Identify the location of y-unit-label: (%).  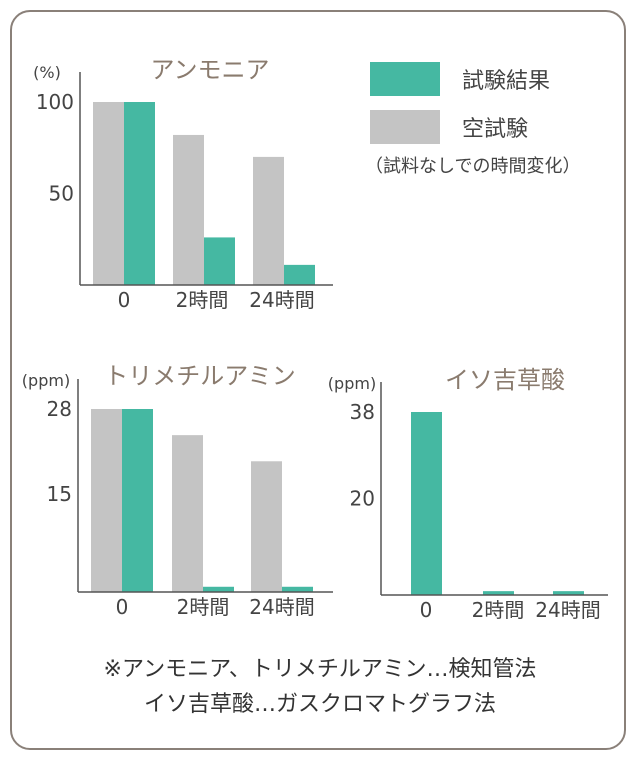
(47, 72).